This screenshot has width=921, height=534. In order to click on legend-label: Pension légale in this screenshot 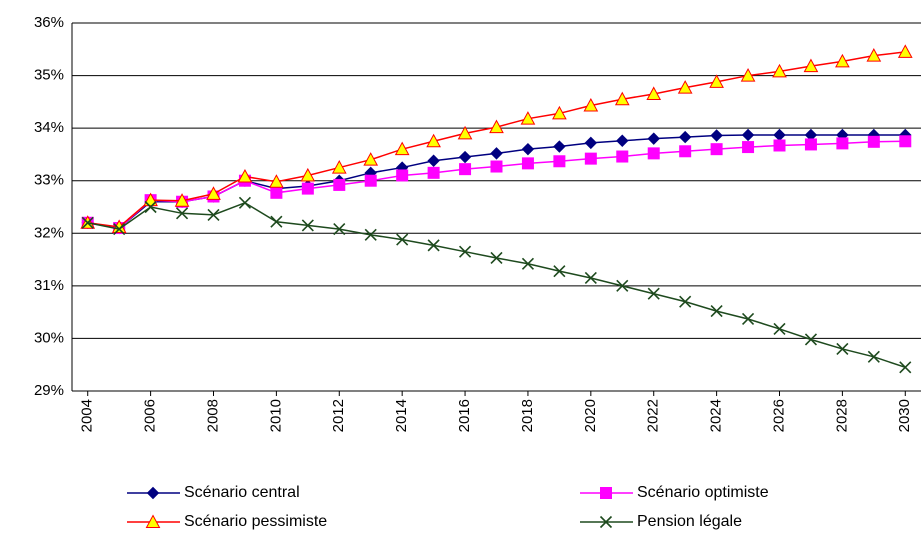, I will do `click(689, 521)`.